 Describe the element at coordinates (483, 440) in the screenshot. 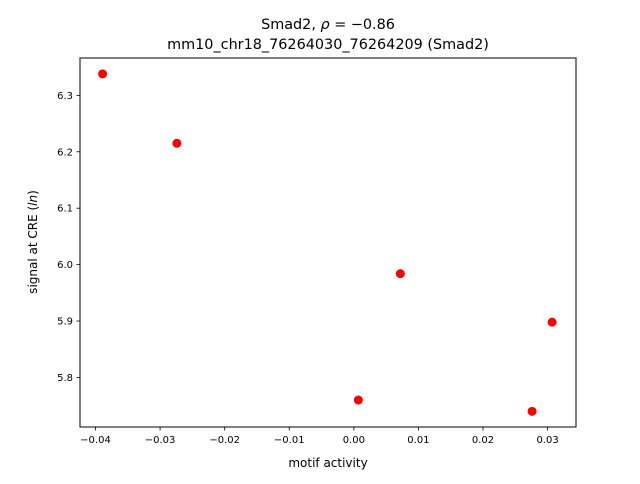

I see `x-tick-label: 0.02` at that location.